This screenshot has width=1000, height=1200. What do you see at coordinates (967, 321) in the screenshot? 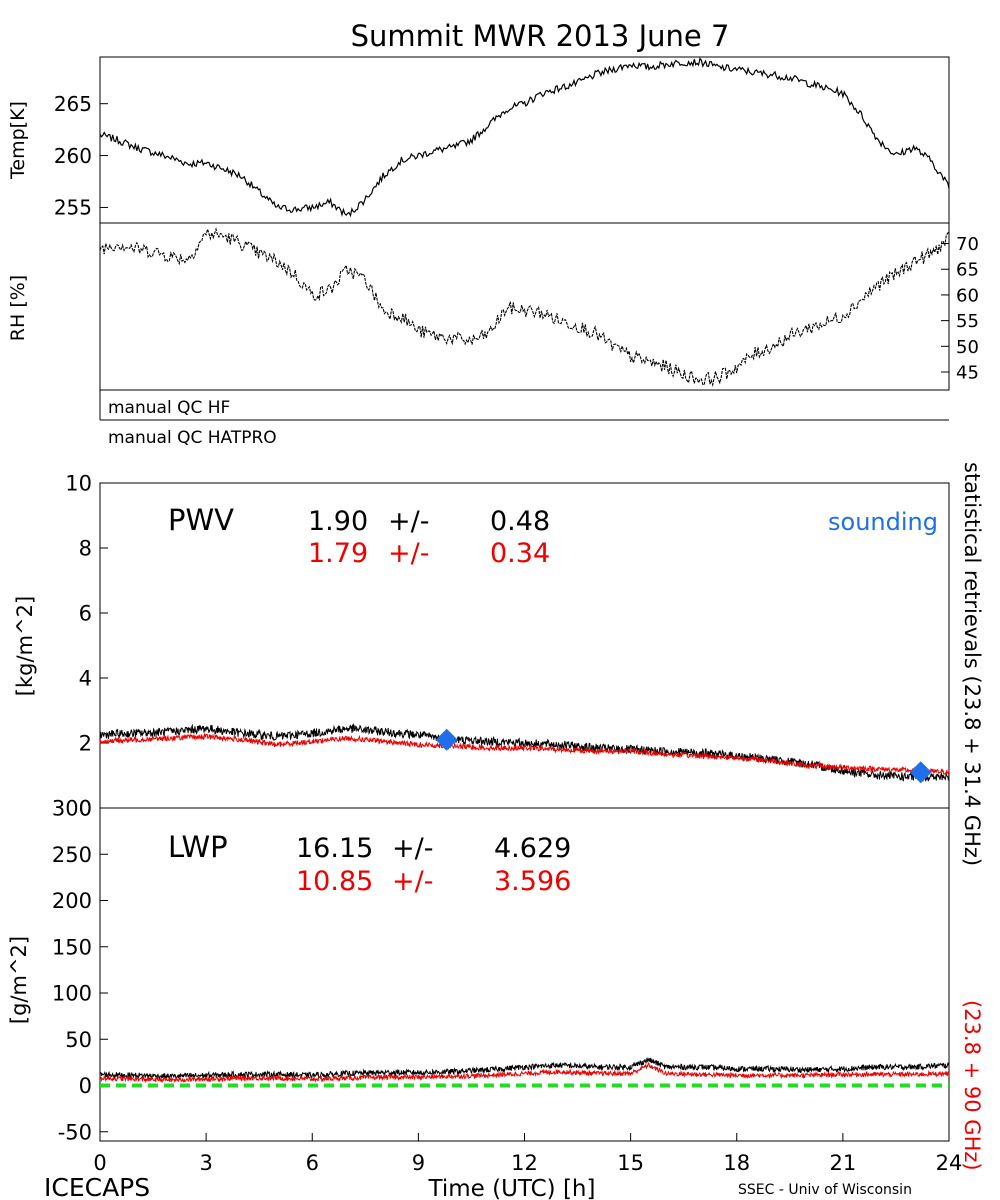
I see `rh-y-tick-label: 55` at bounding box center [967, 321].